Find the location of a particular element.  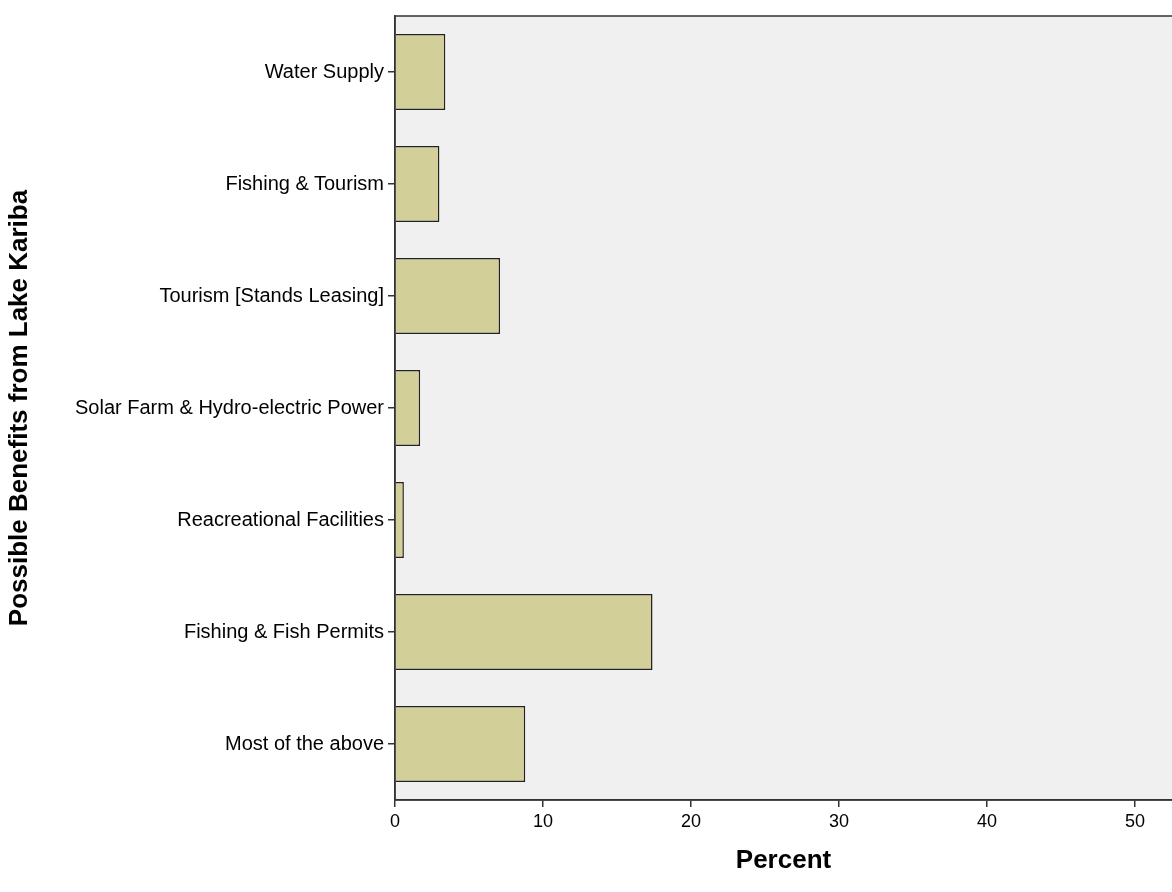

y-tick-label: Reacreational Facilities is located at coordinates (280, 518).